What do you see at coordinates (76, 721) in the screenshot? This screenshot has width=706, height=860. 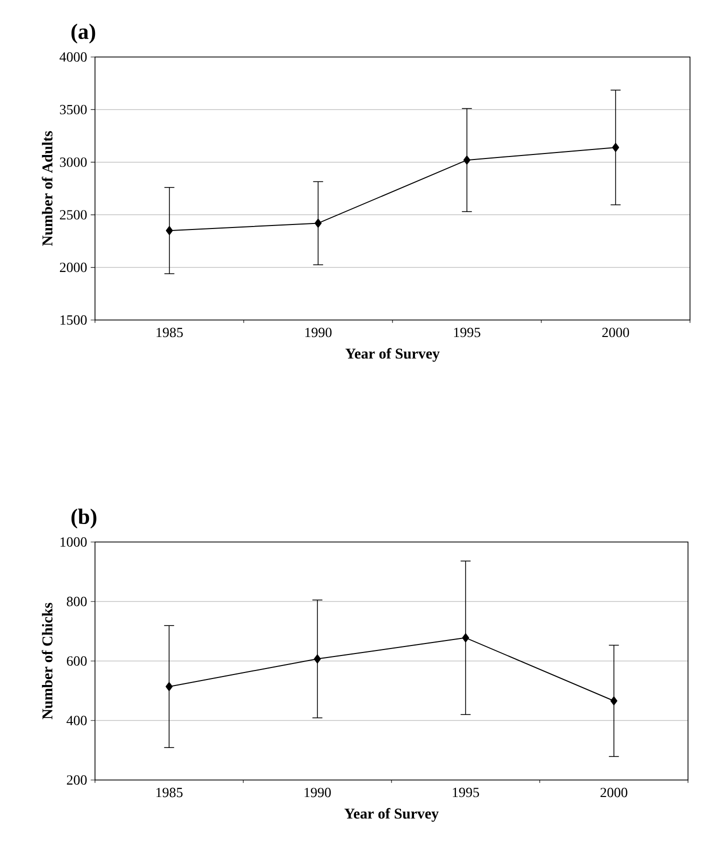 I see `y-tick-label: 400` at bounding box center [76, 721].